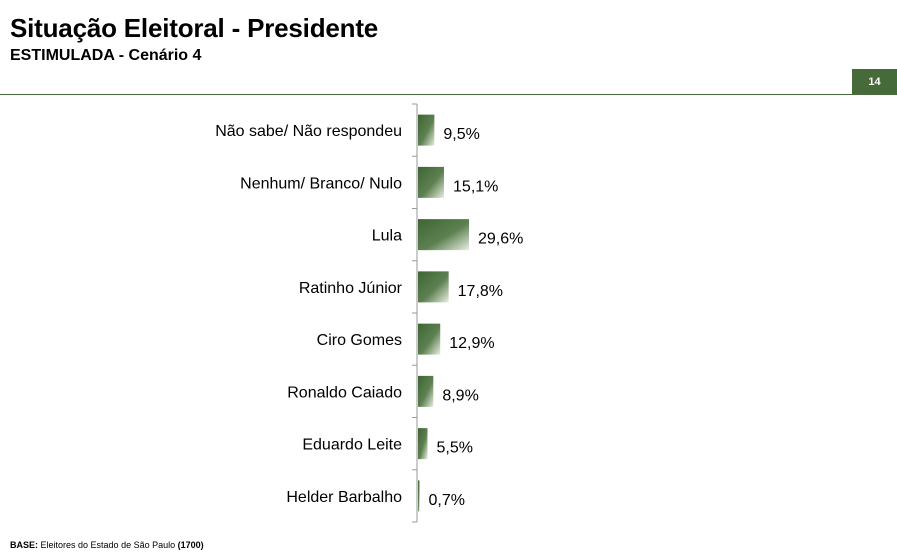  I want to click on category-label: Eduardo Leite, so click(352, 445).